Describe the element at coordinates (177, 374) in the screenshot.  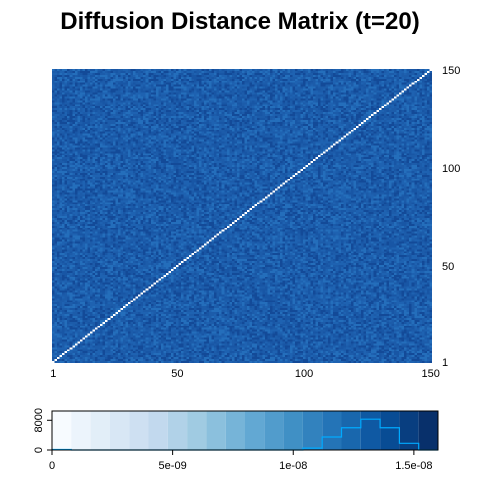
I see `heatmap-x-tick-label: 50` at that location.